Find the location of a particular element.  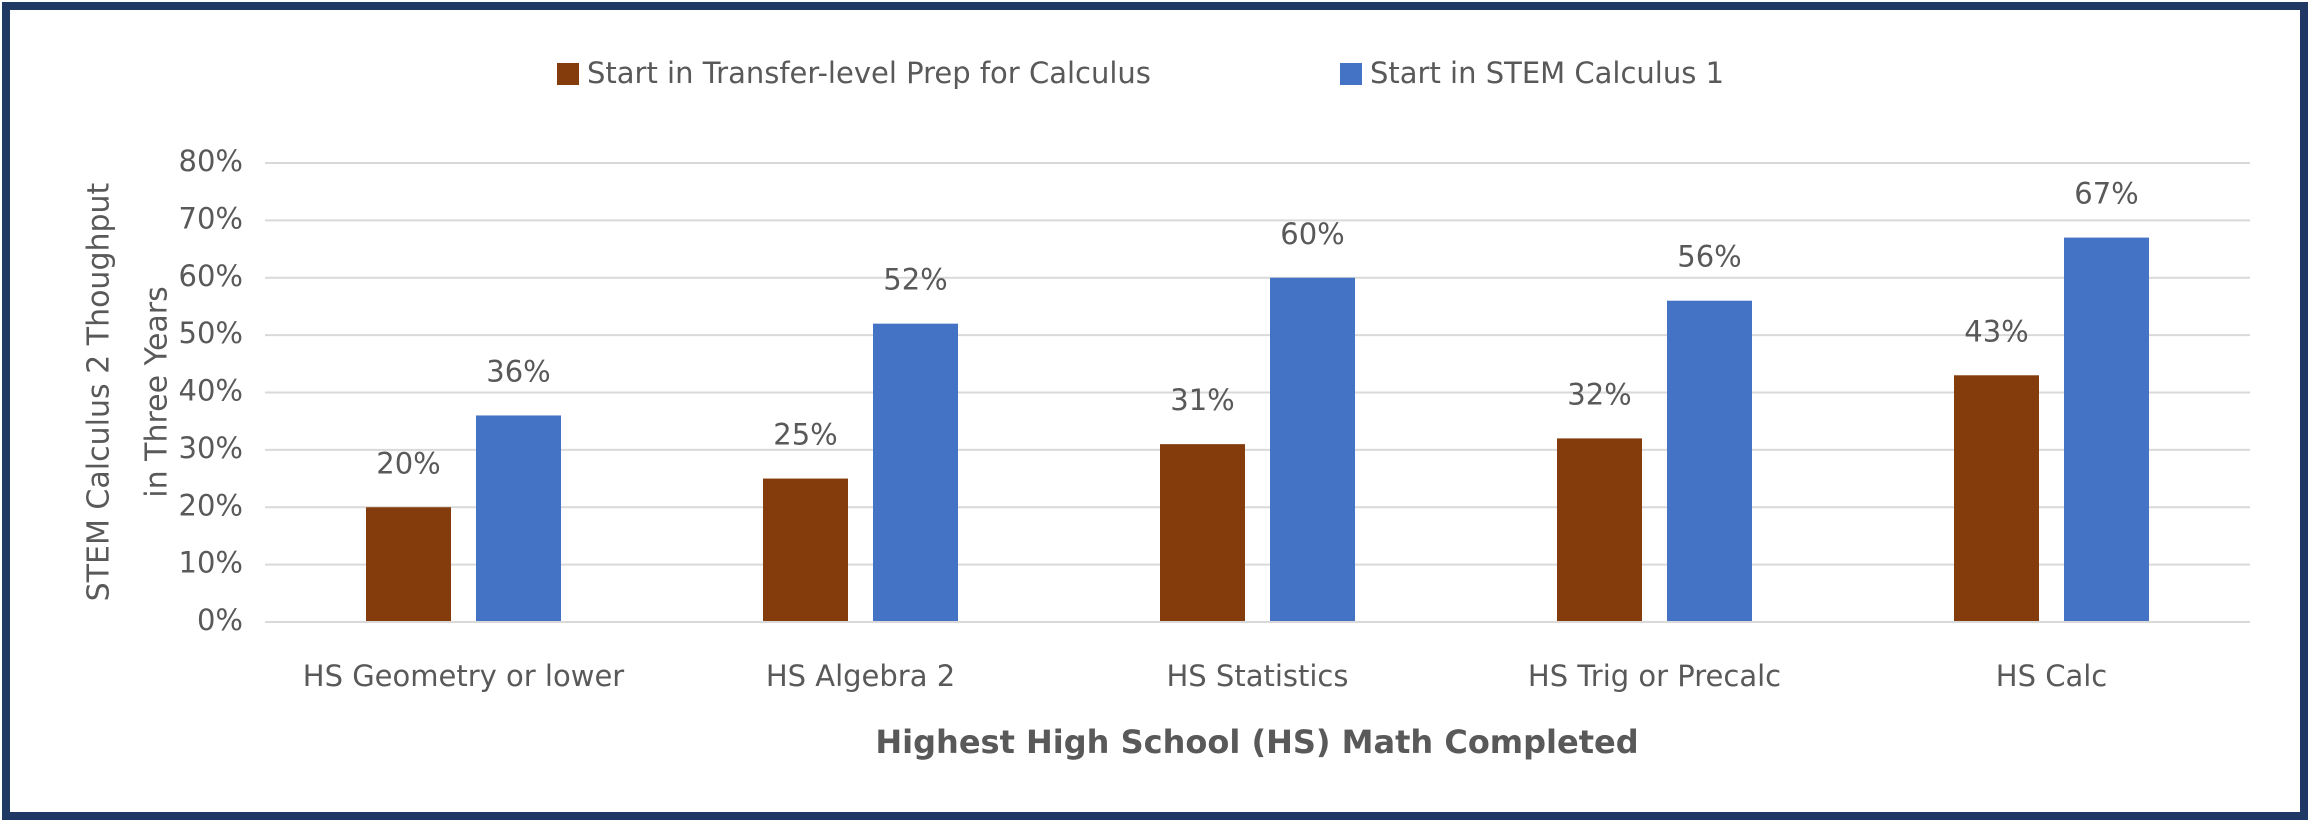

data-label: 56% is located at coordinates (1709, 257).